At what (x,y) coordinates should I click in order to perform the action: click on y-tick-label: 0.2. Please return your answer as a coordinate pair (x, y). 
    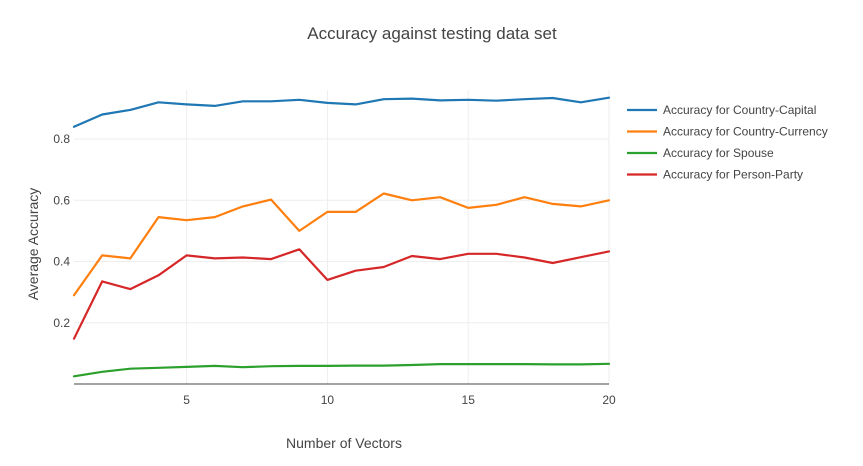
    Looking at the image, I should click on (61, 323).